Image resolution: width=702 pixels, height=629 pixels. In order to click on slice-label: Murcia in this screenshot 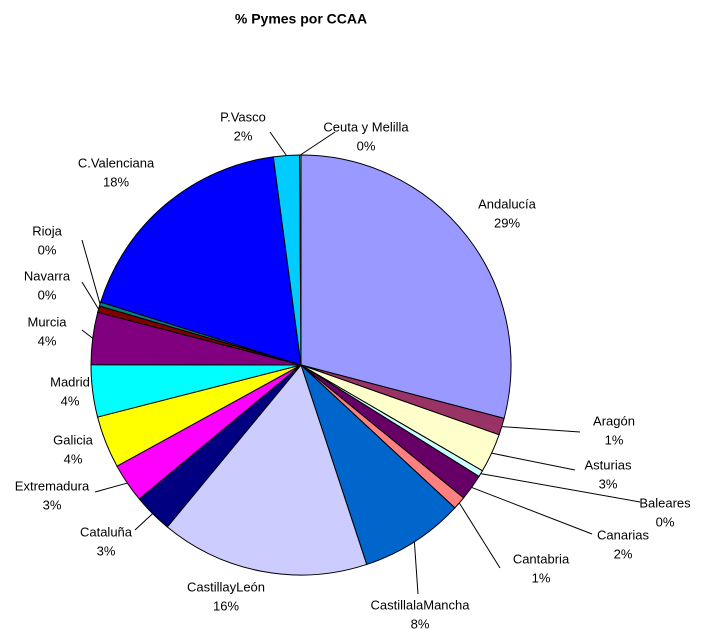, I will do `click(47, 321)`.